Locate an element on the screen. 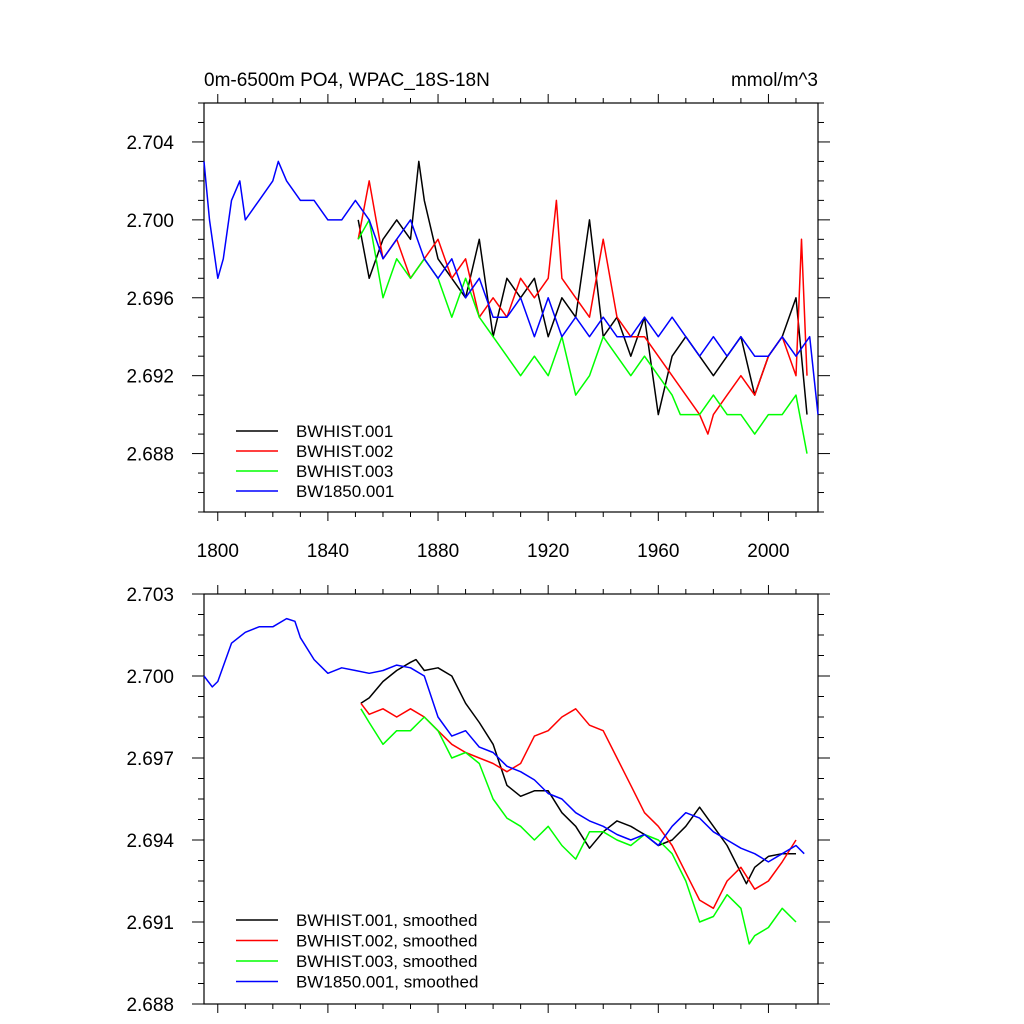 The height and width of the screenshot is (1024, 1024). bottom-legend-label-3: BWHIST.003, smoothed is located at coordinates (386, 961).